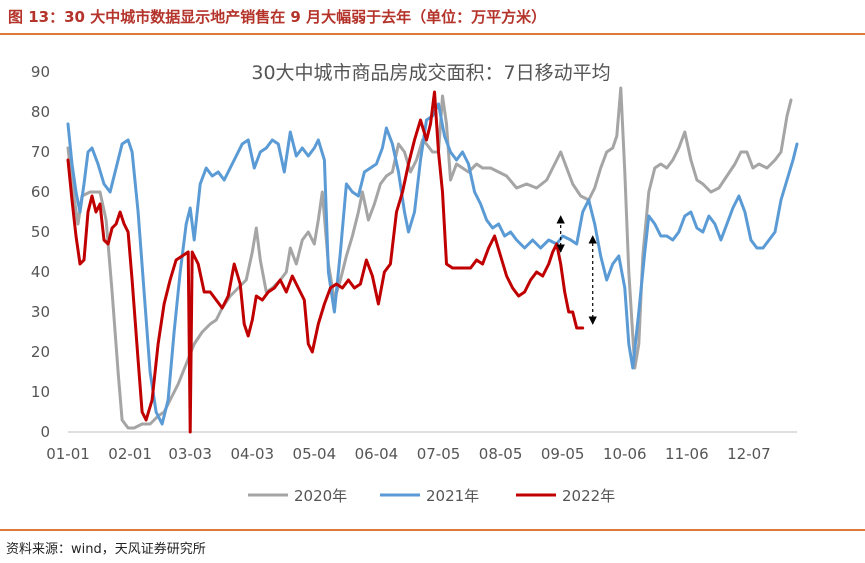 Image resolution: width=865 pixels, height=563 pixels. I want to click on y-tick-label: 60, so click(40, 192).